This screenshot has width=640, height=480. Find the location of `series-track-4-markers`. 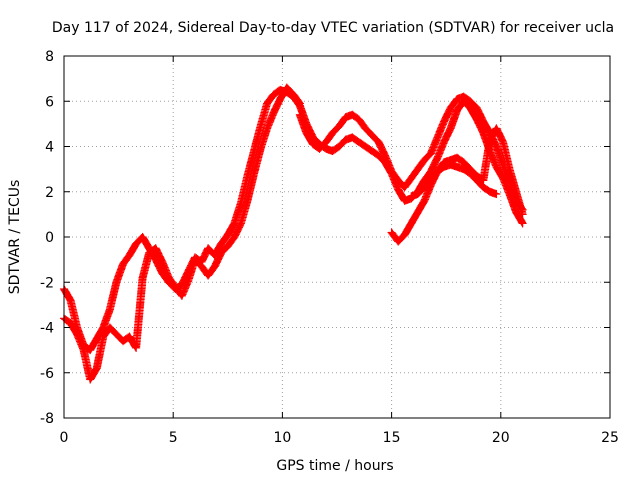

series-track-4-markers is located at coordinates (411, 162).